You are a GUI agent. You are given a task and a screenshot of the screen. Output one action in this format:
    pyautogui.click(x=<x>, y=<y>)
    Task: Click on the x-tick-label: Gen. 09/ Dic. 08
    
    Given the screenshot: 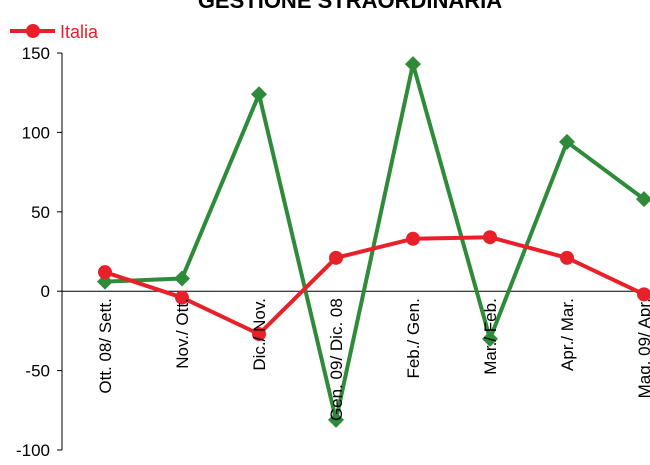 What is the action you would take?
    pyautogui.click(x=336, y=359)
    